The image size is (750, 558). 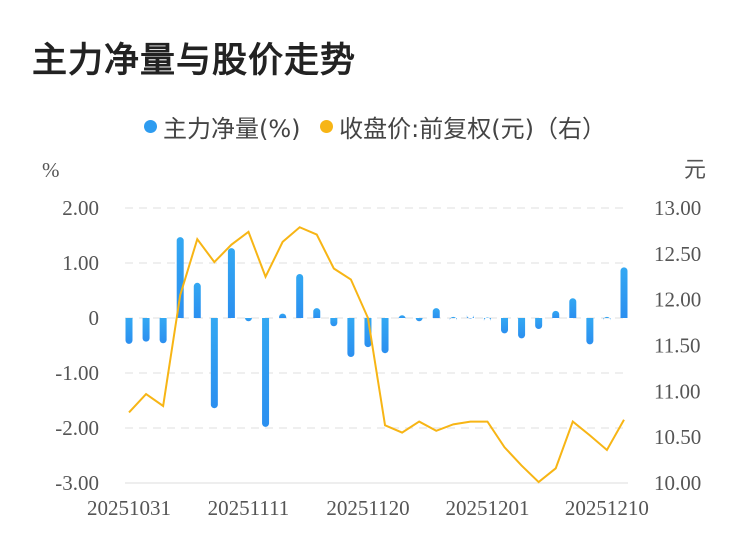 I want to click on right-tick-label: 12.50, so click(x=677, y=254).